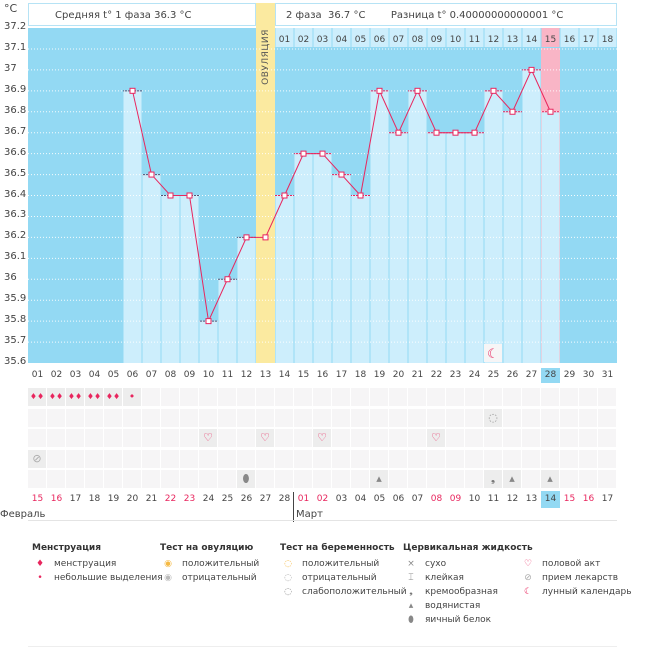 The height and width of the screenshot is (650, 655). What do you see at coordinates (398, 375) in the screenshot?
I see `day-label: 20` at bounding box center [398, 375].